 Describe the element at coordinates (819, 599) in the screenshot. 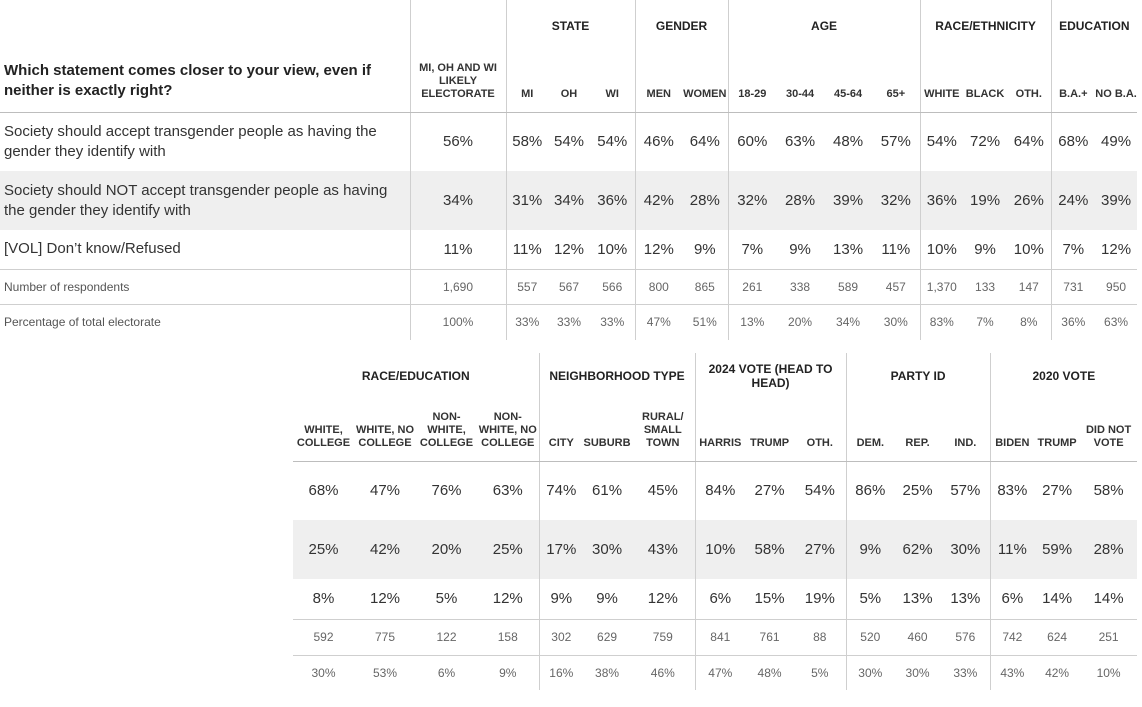

I see `cell: 19%` at that location.